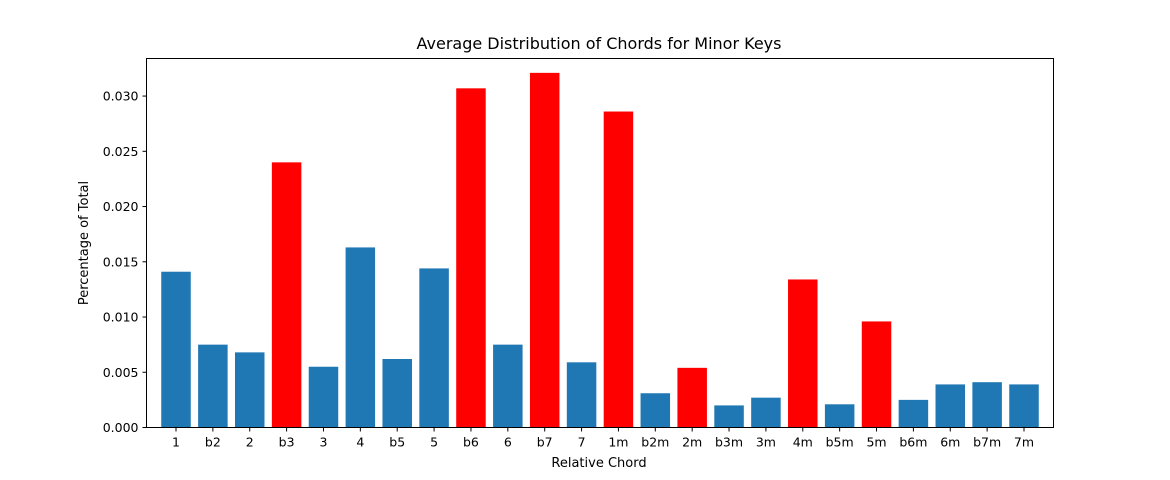 The width and height of the screenshot is (1170, 480). What do you see at coordinates (598, 463) in the screenshot?
I see `x-axis-label: Relative Chord` at bounding box center [598, 463].